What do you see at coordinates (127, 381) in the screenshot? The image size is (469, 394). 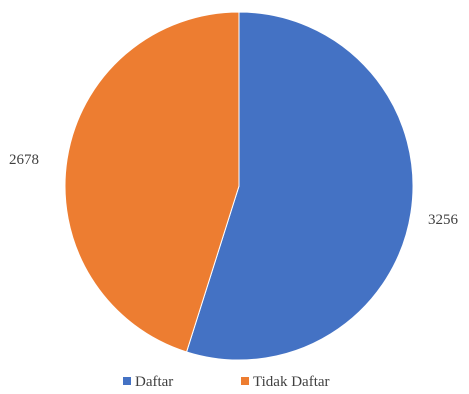 I see `legend-swatch-daftar` at bounding box center [127, 381].